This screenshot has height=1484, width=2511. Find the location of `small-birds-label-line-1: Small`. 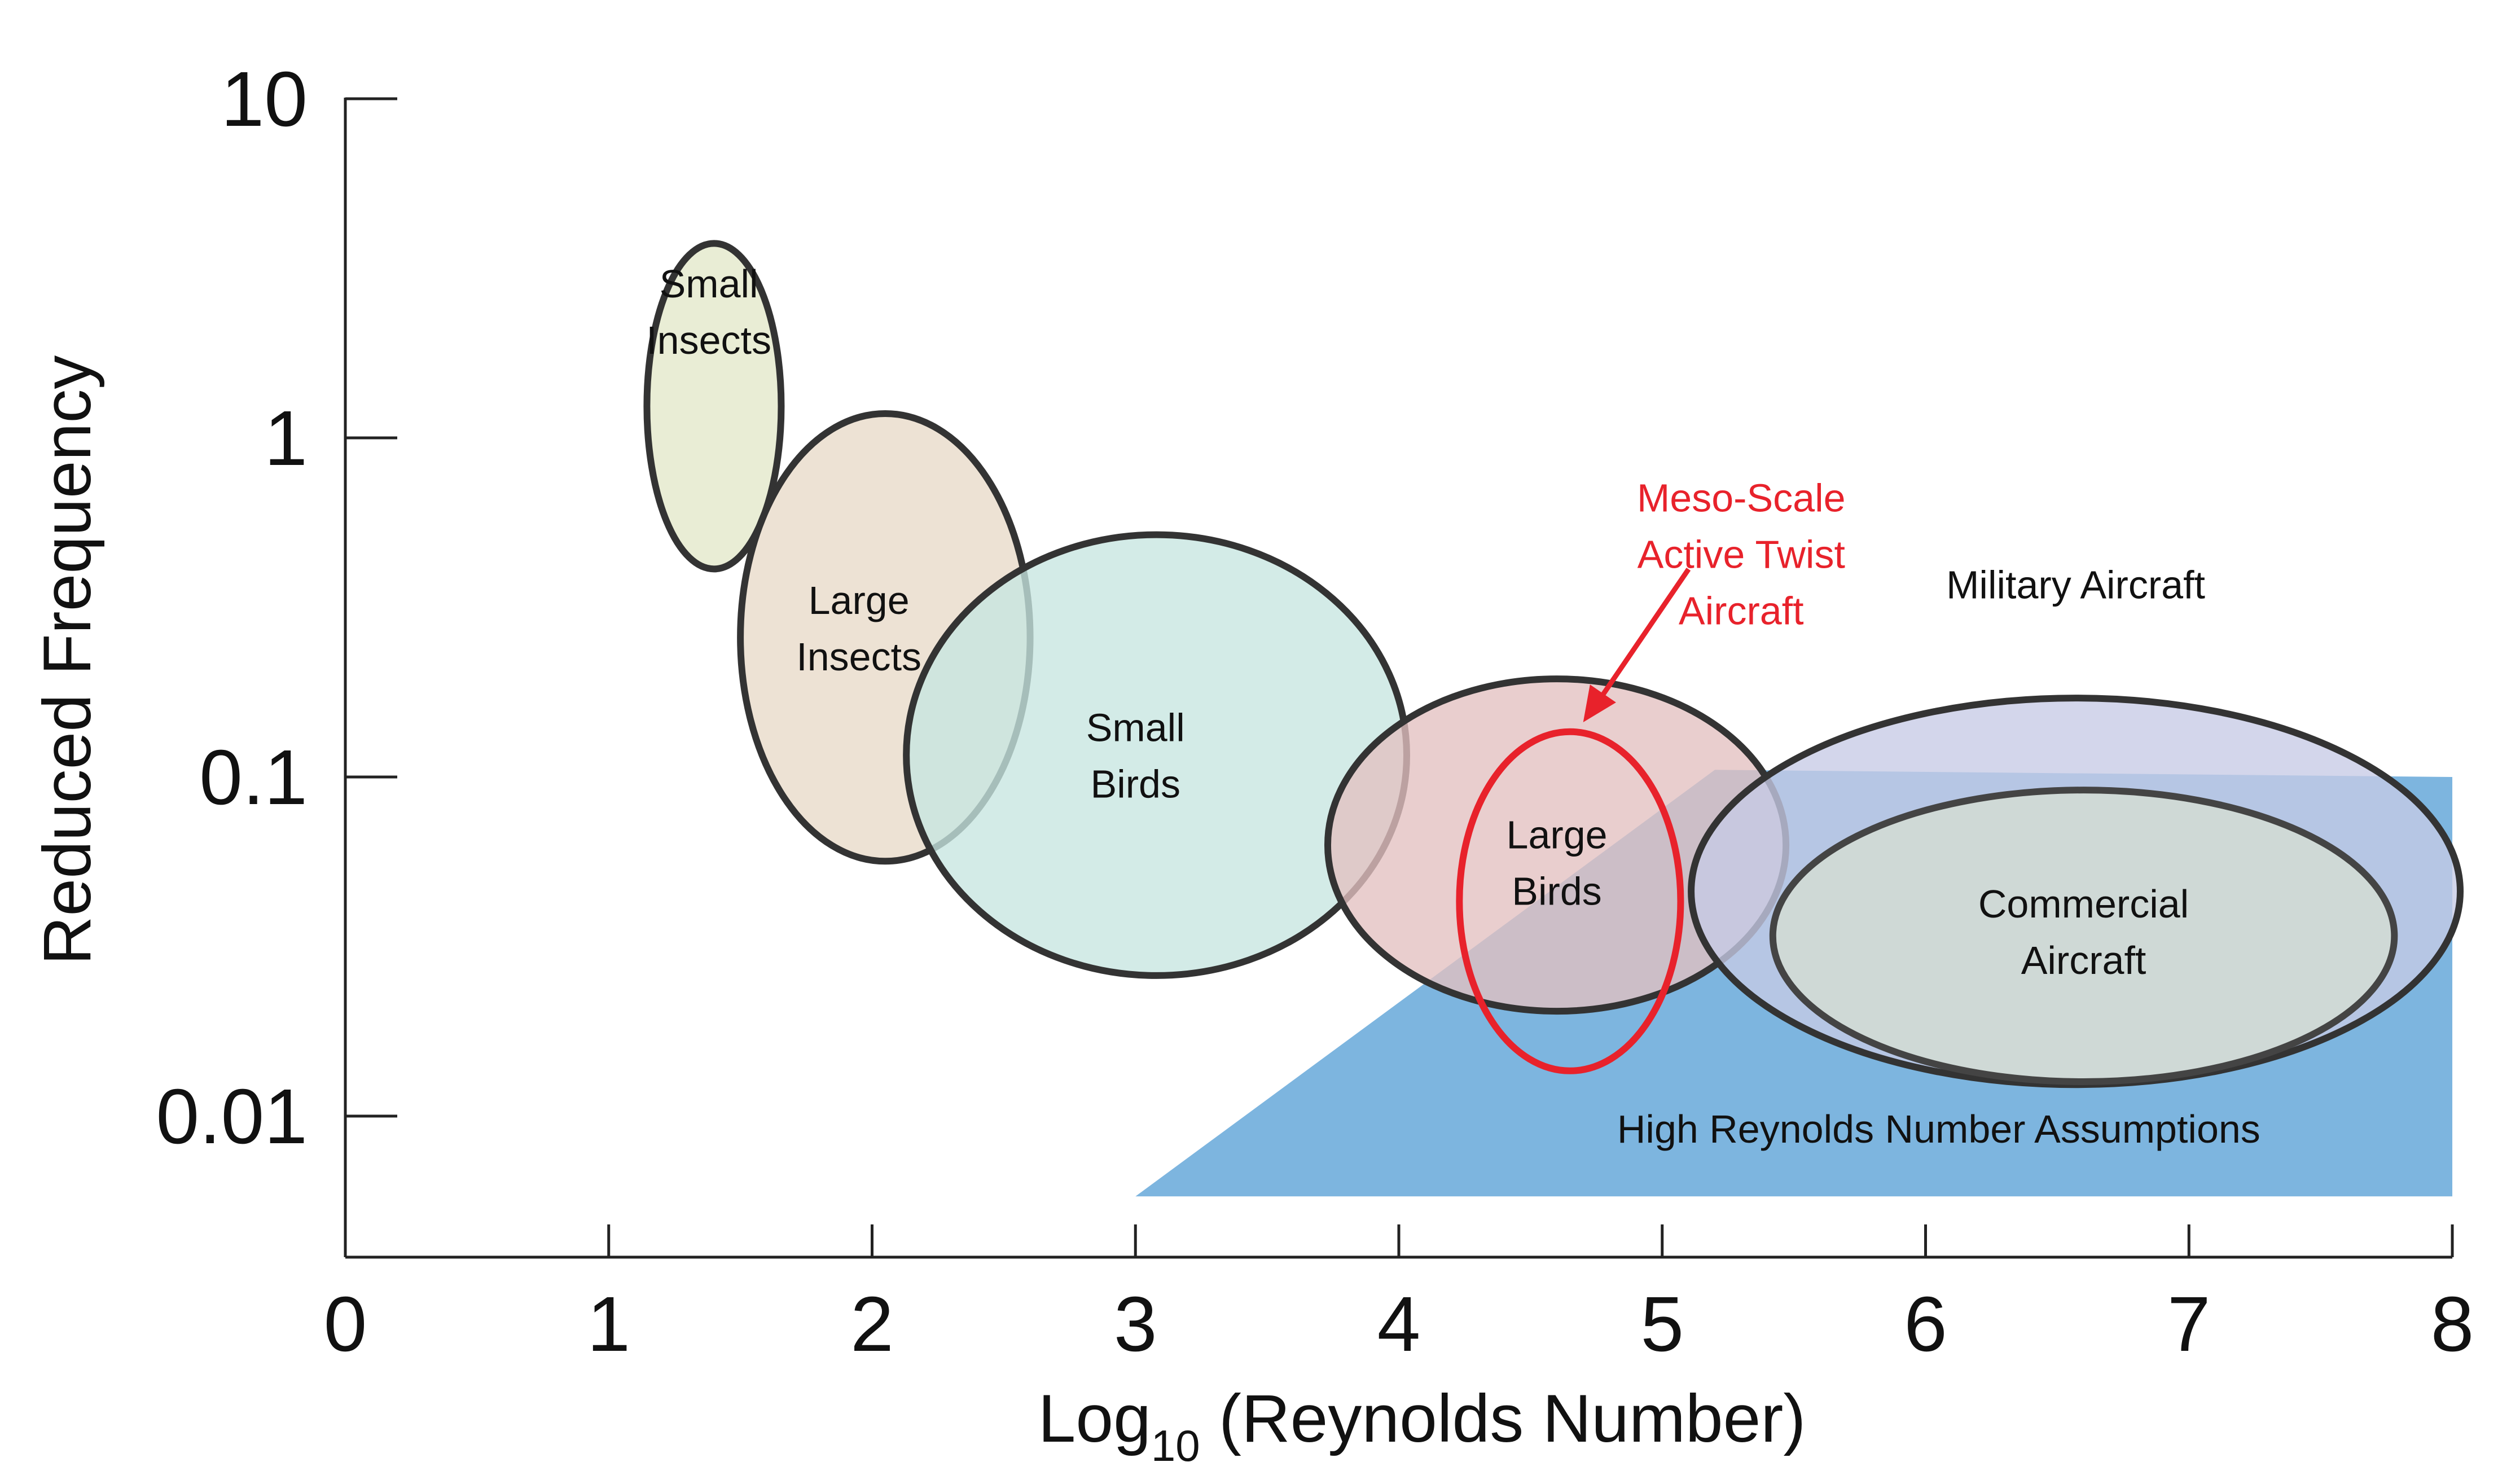

small-birds-label-line-1: Small is located at coordinates (1135, 727).